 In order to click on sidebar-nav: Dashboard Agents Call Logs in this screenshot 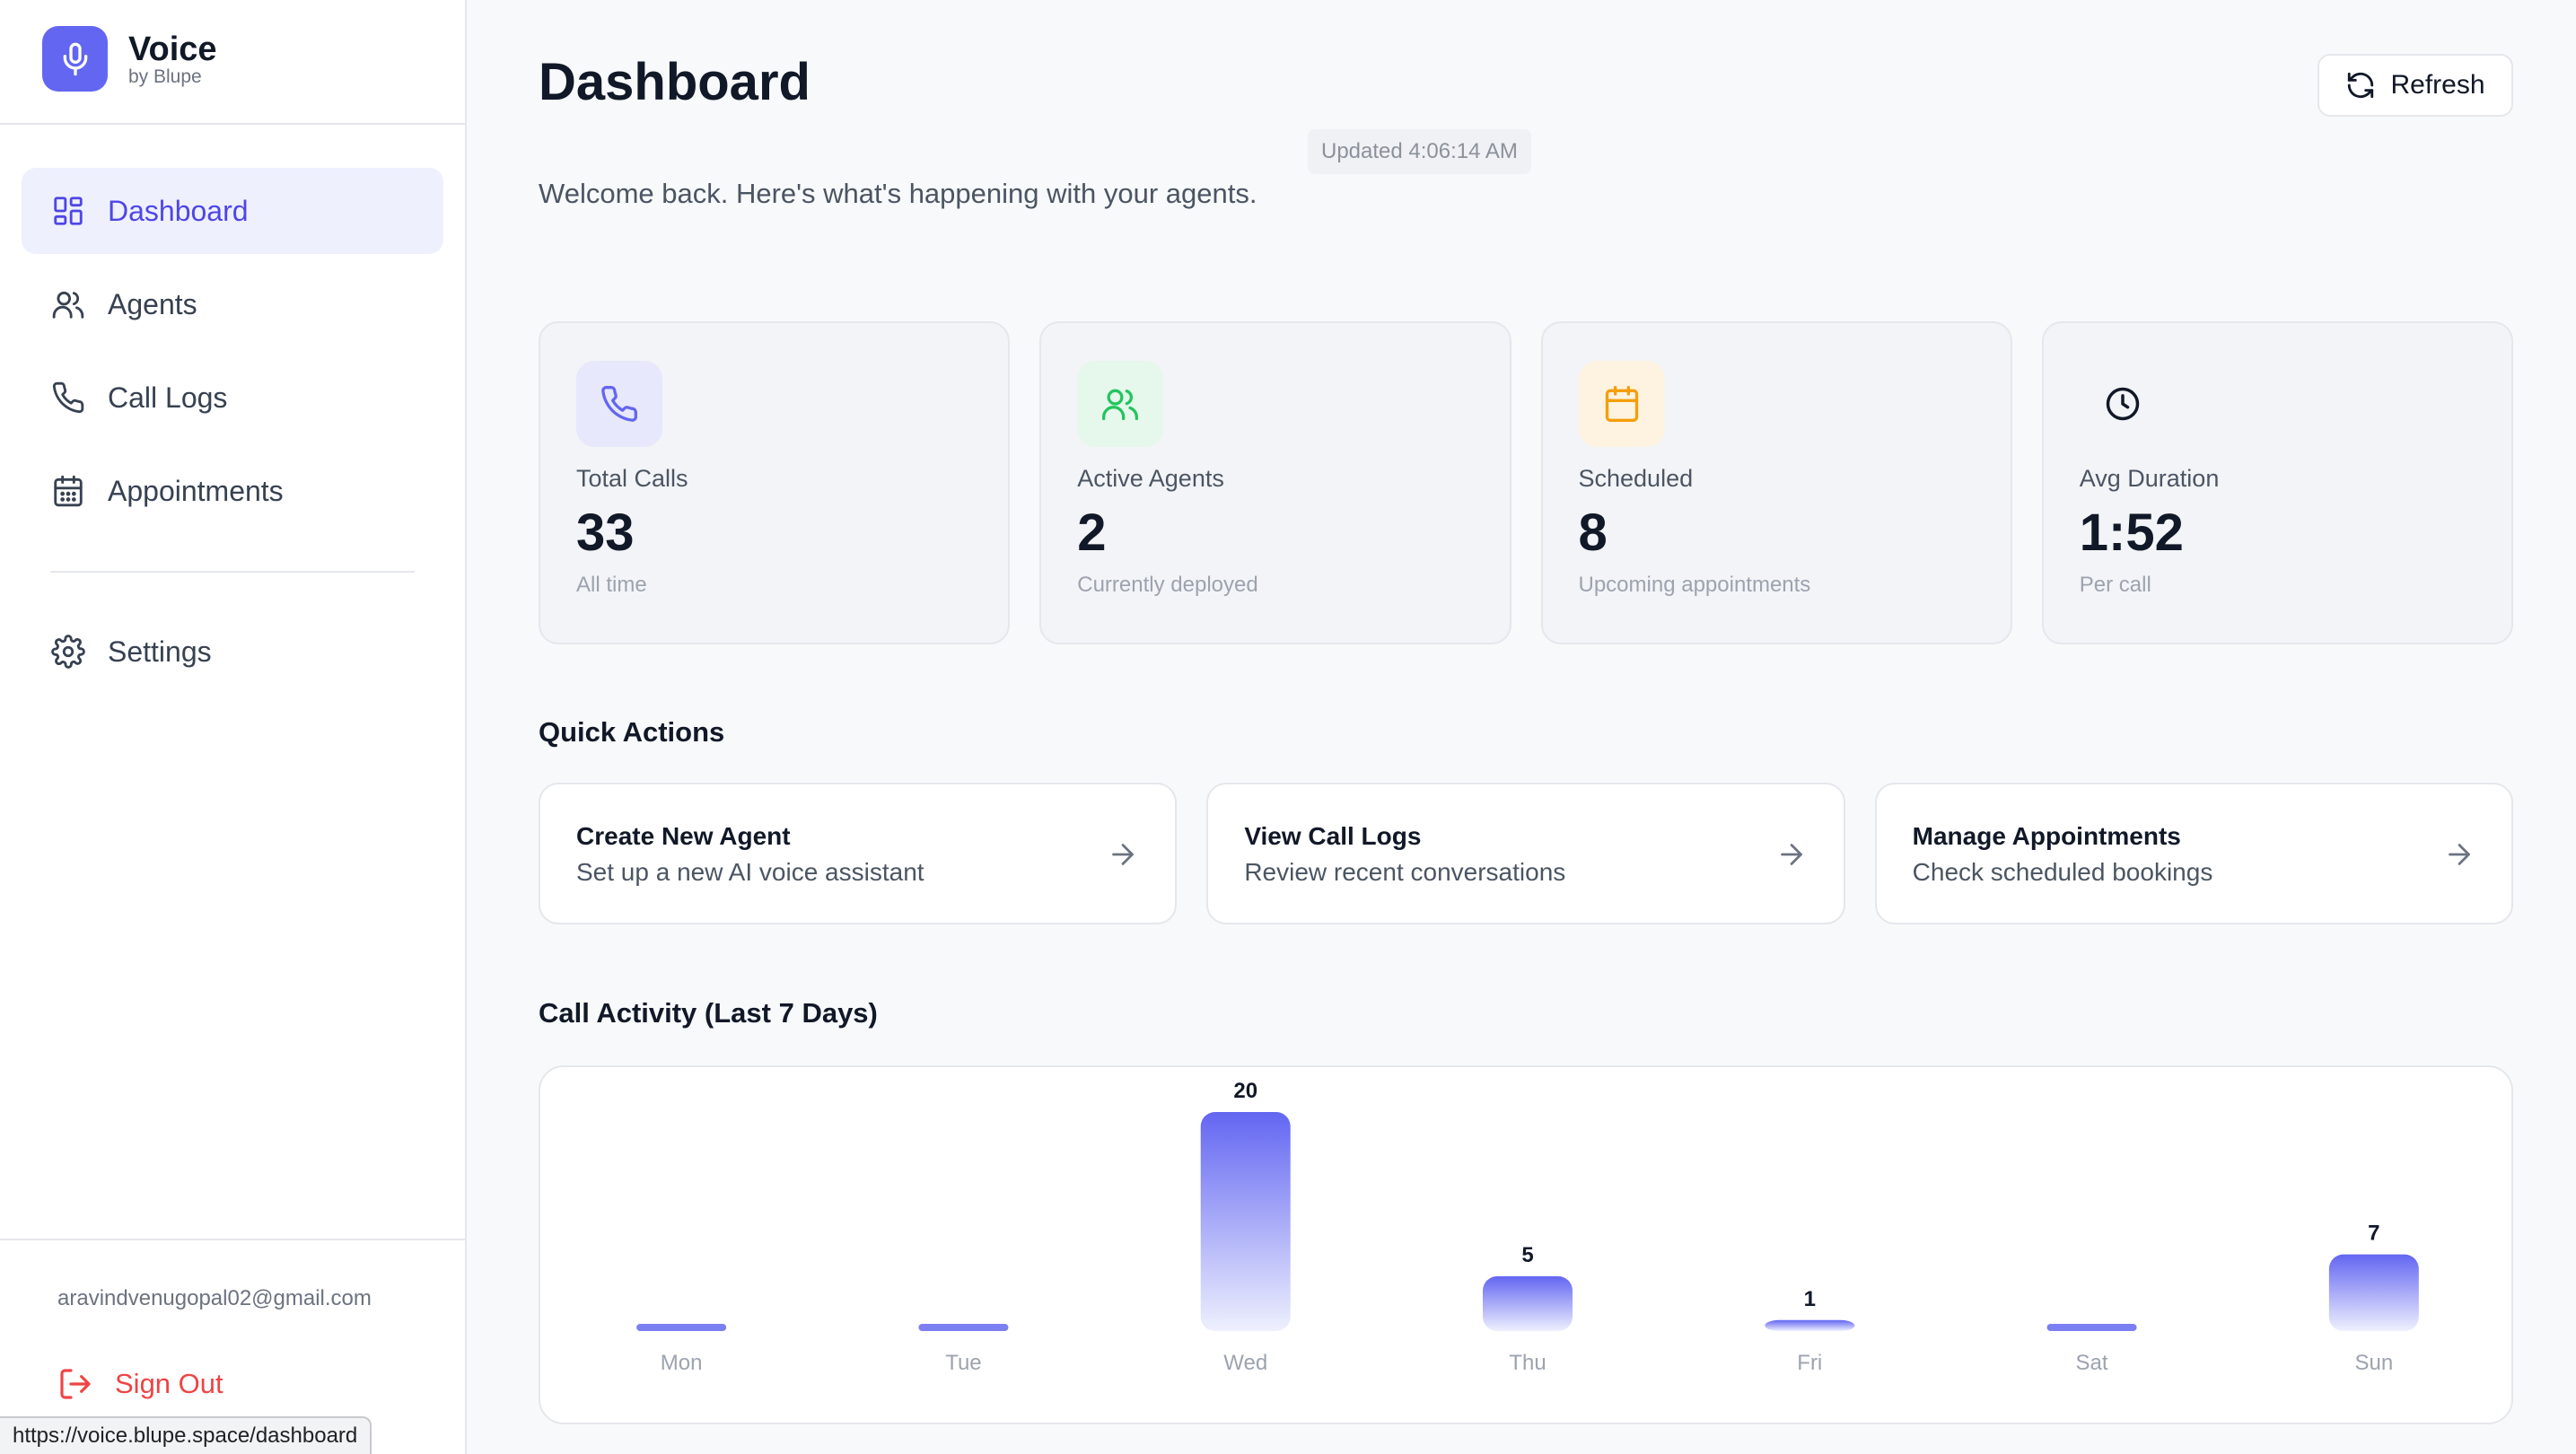, I will do `click(232, 354)`.